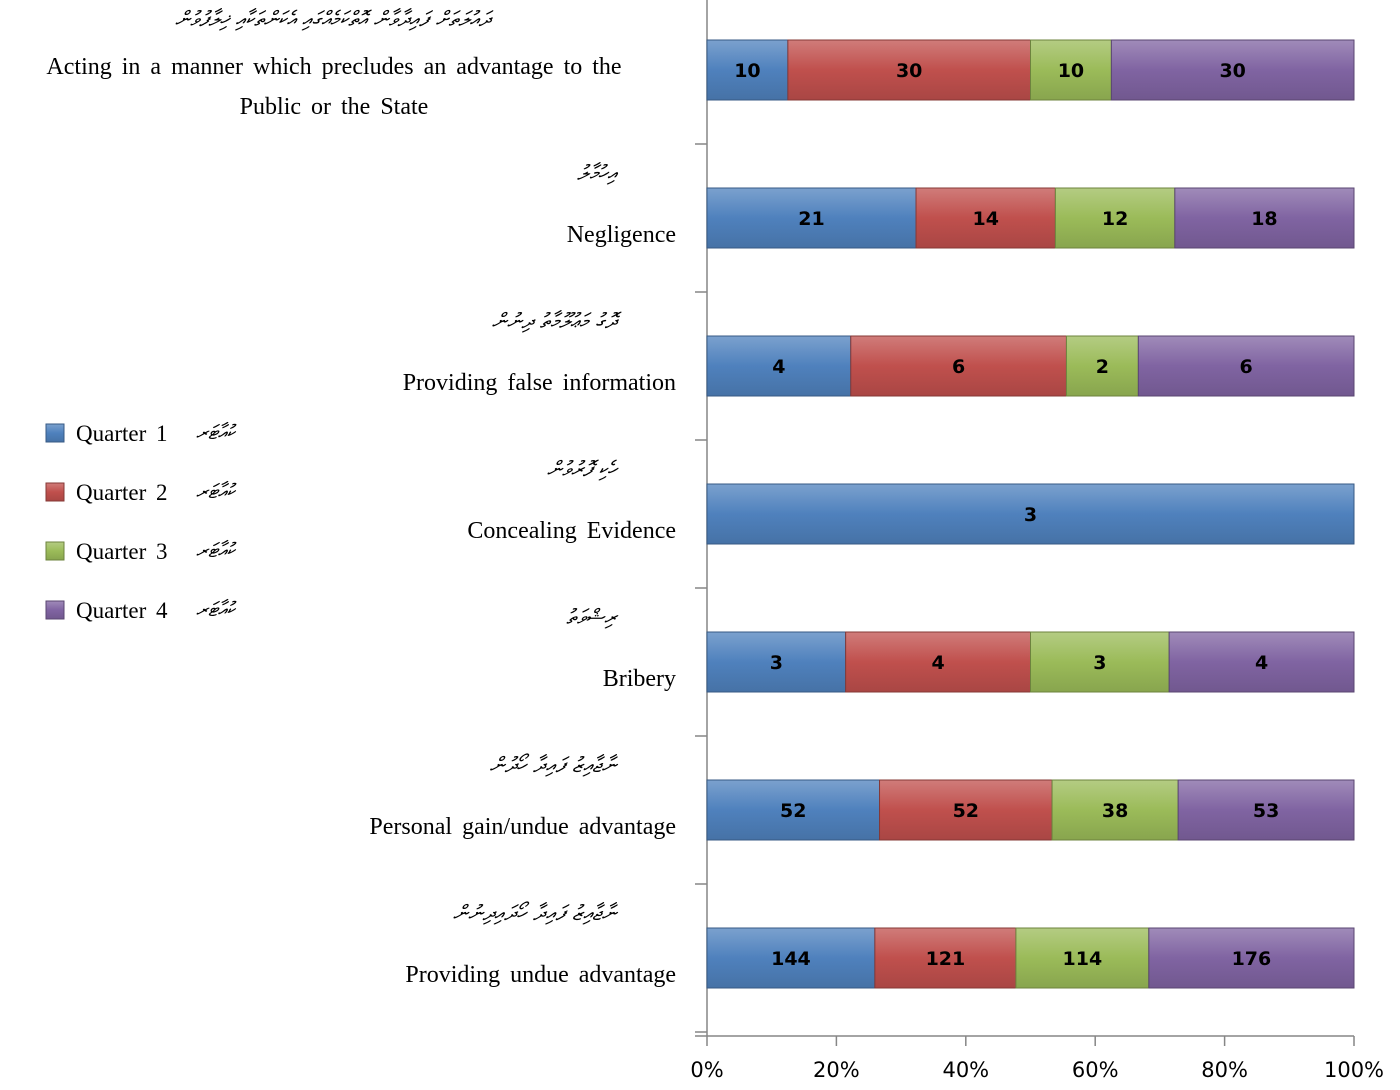 The width and height of the screenshot is (1400, 1090). Describe the element at coordinates (621, 235) in the screenshot. I see `category-label: Negligence` at that location.